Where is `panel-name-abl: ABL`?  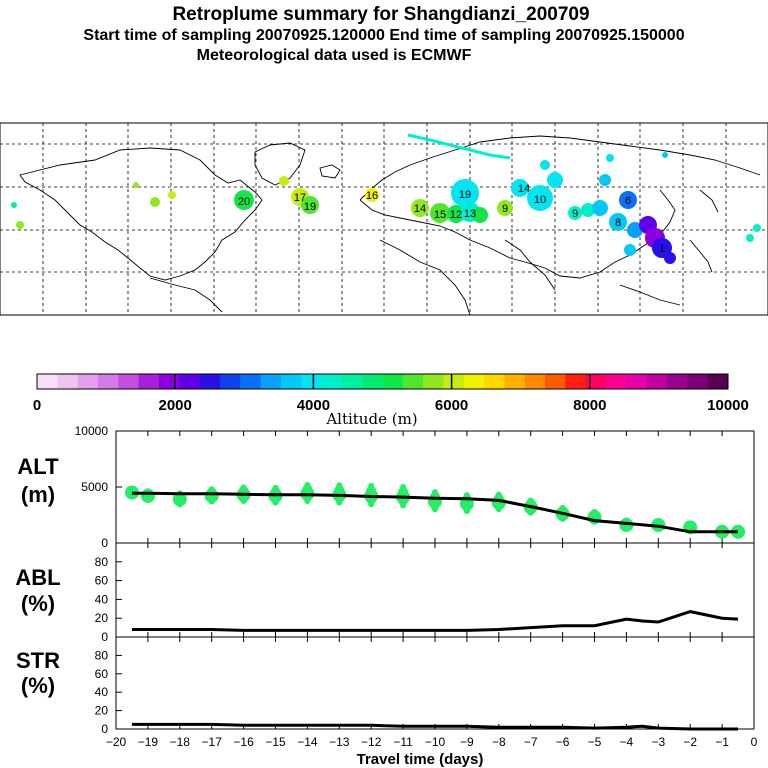 panel-name-abl: ABL is located at coordinates (37, 577).